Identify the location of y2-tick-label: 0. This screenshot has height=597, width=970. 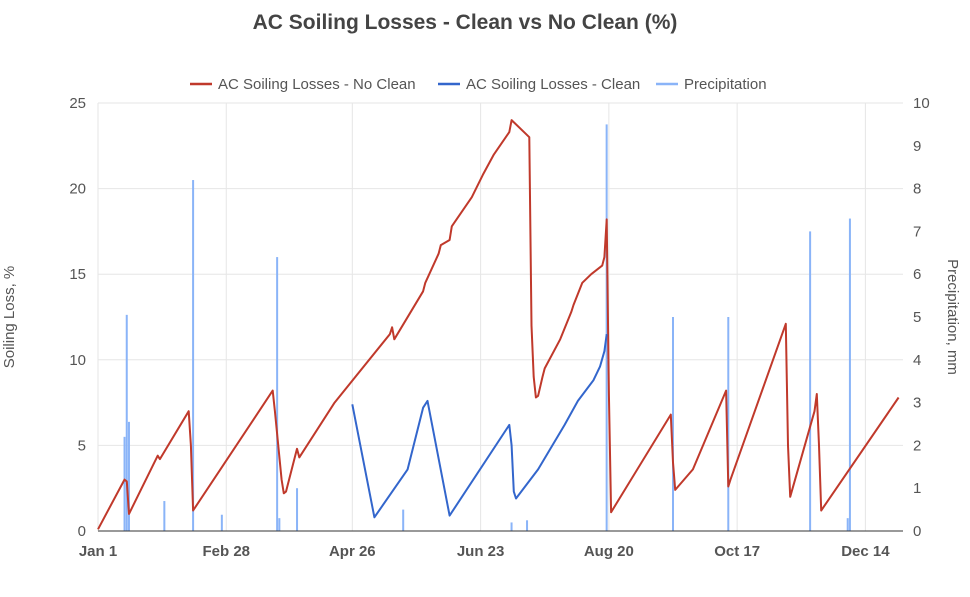
(917, 531).